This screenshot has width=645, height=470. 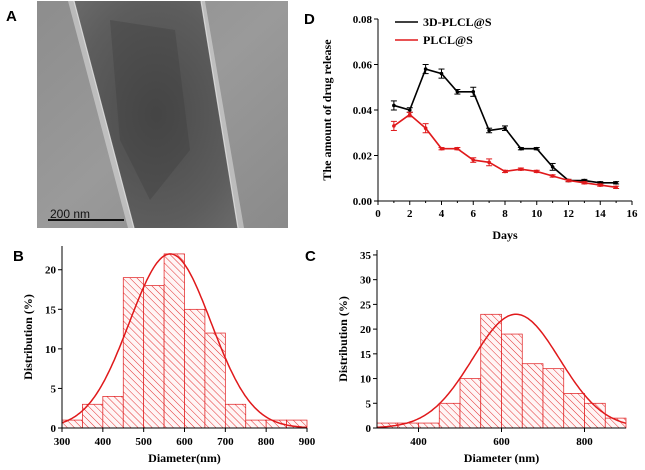 I want to click on x-tick-label: 4, so click(x=442, y=214).